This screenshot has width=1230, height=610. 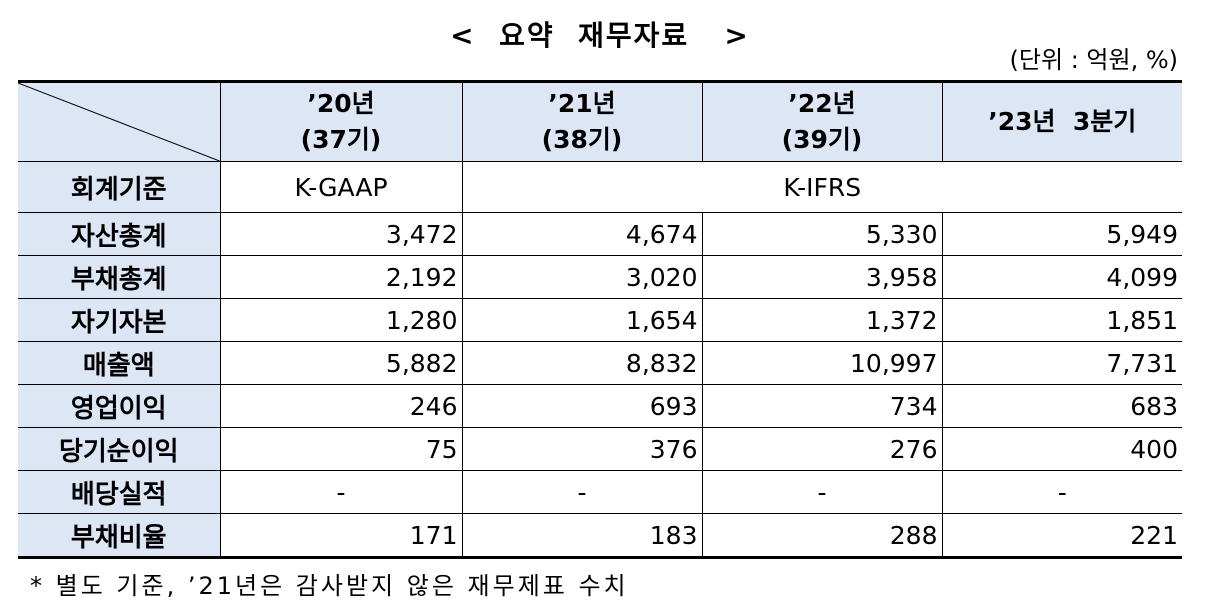 What do you see at coordinates (119, 363) in the screenshot?
I see `row-label: 매출액` at bounding box center [119, 363].